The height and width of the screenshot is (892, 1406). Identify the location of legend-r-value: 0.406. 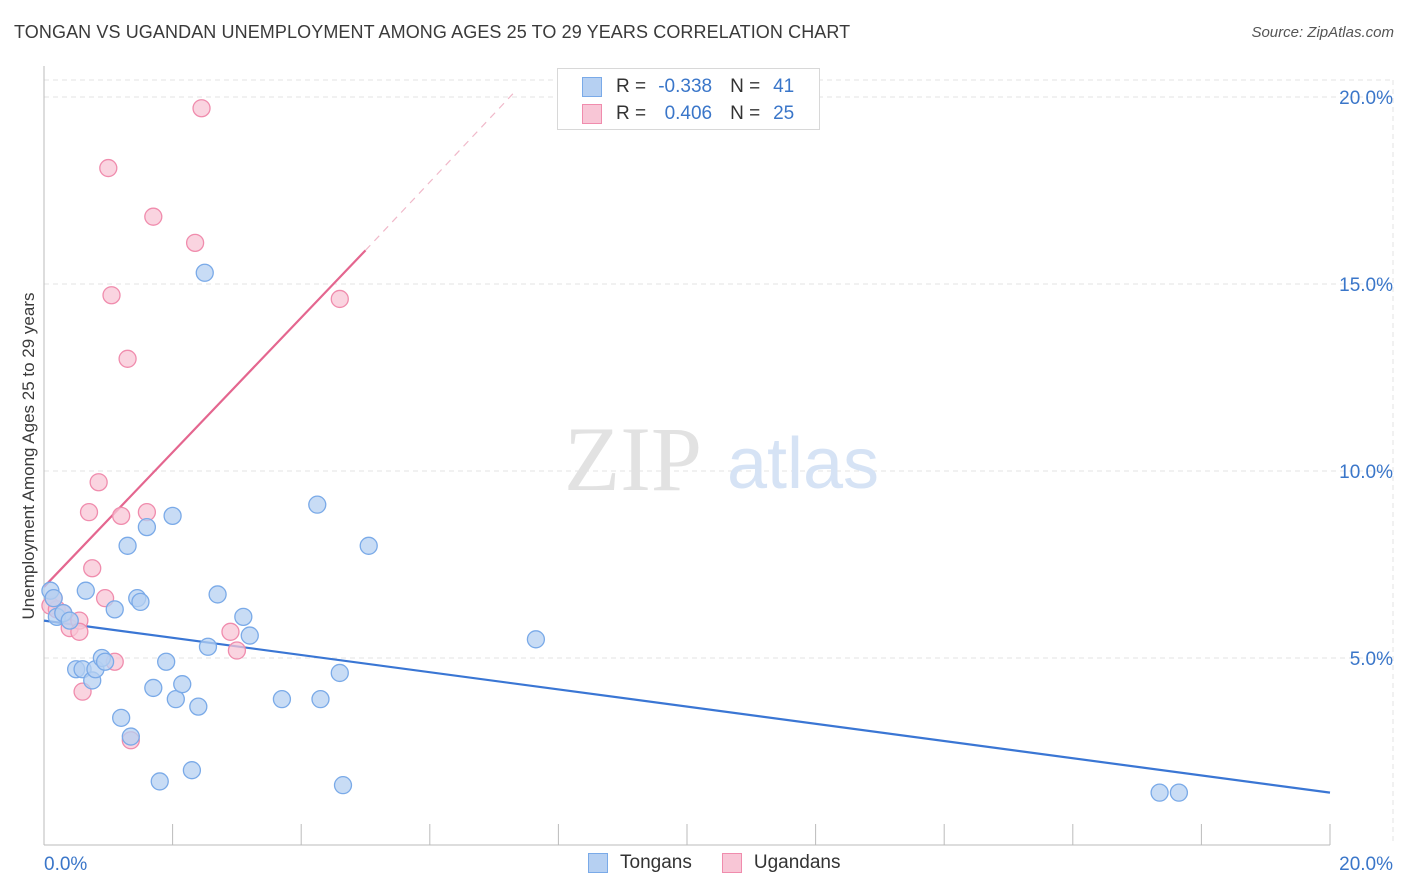
(688, 113).